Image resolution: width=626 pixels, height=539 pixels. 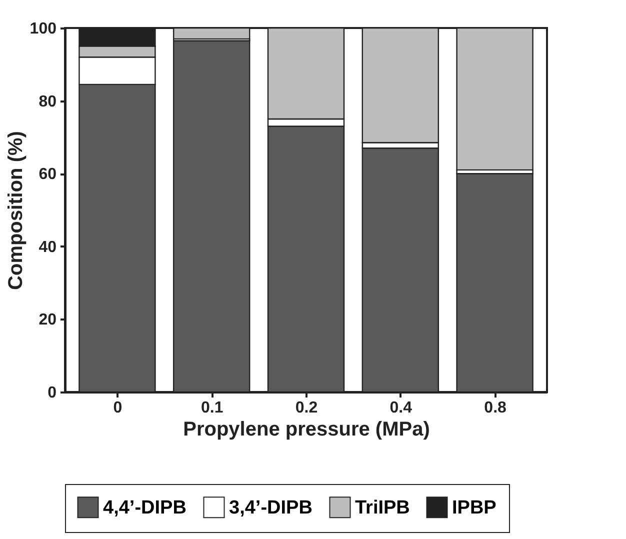 I want to click on legend-label: TriIPB, so click(x=382, y=507).